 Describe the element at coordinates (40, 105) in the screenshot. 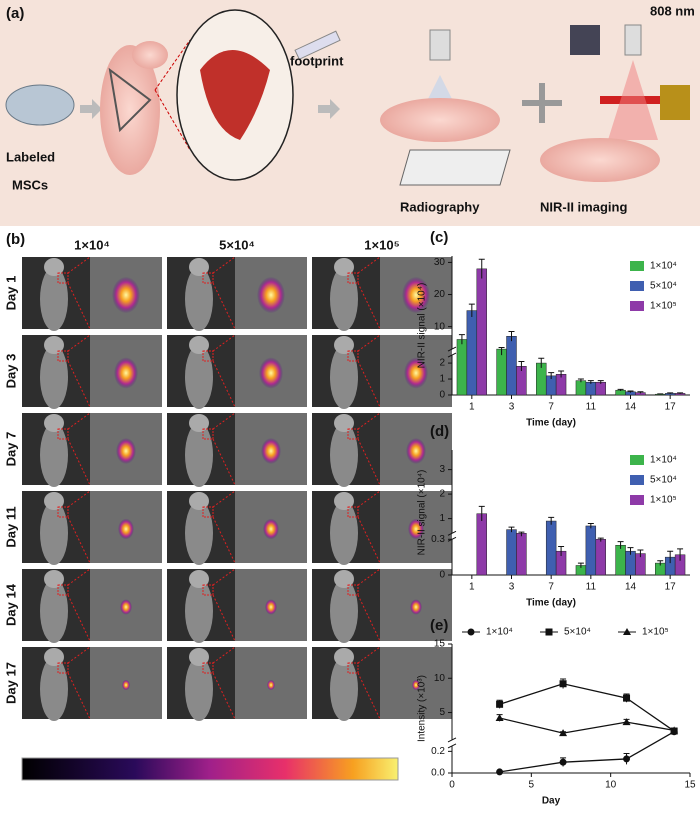

I see `petri-dish` at that location.